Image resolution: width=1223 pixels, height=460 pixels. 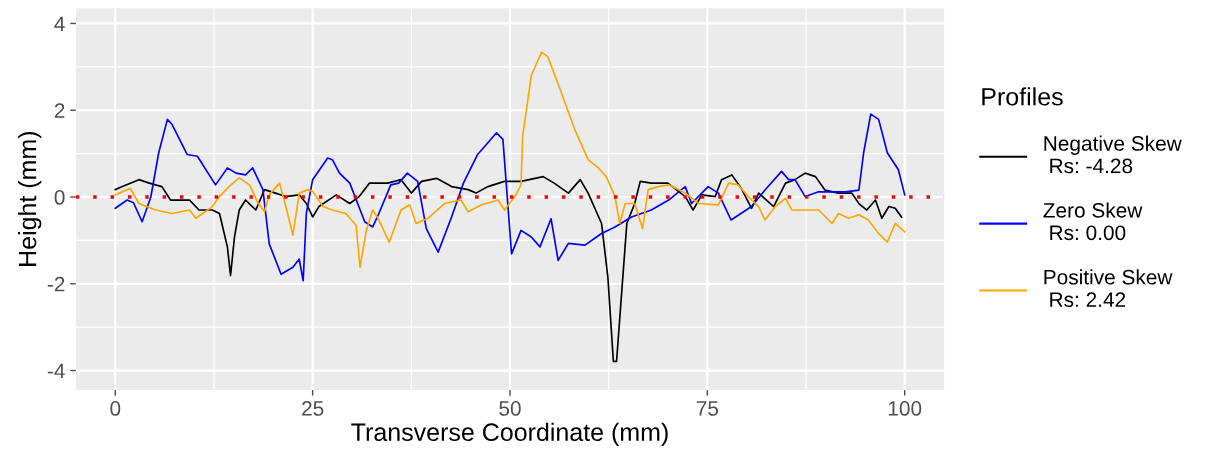 What do you see at coordinates (1108, 288) in the screenshot?
I see `legend-label: Positive Skew Rs: 2.42` at bounding box center [1108, 288].